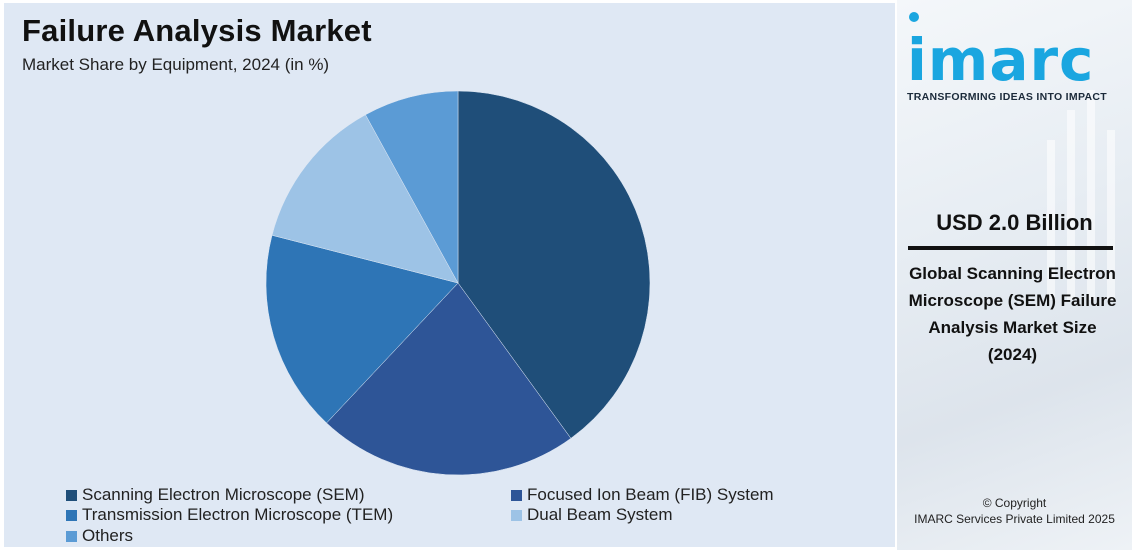 This screenshot has height=550, width=1132. Describe the element at coordinates (197, 30) in the screenshot. I see `chart-title: Failure Analysis Market` at that location.